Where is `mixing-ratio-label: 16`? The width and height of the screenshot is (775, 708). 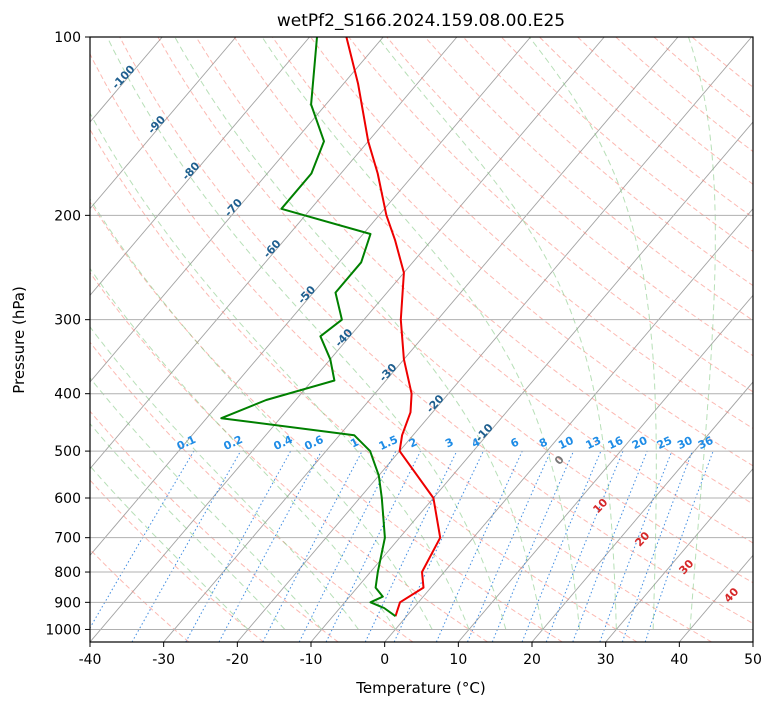 mixing-ratio-label: 16 is located at coordinates (616, 443).